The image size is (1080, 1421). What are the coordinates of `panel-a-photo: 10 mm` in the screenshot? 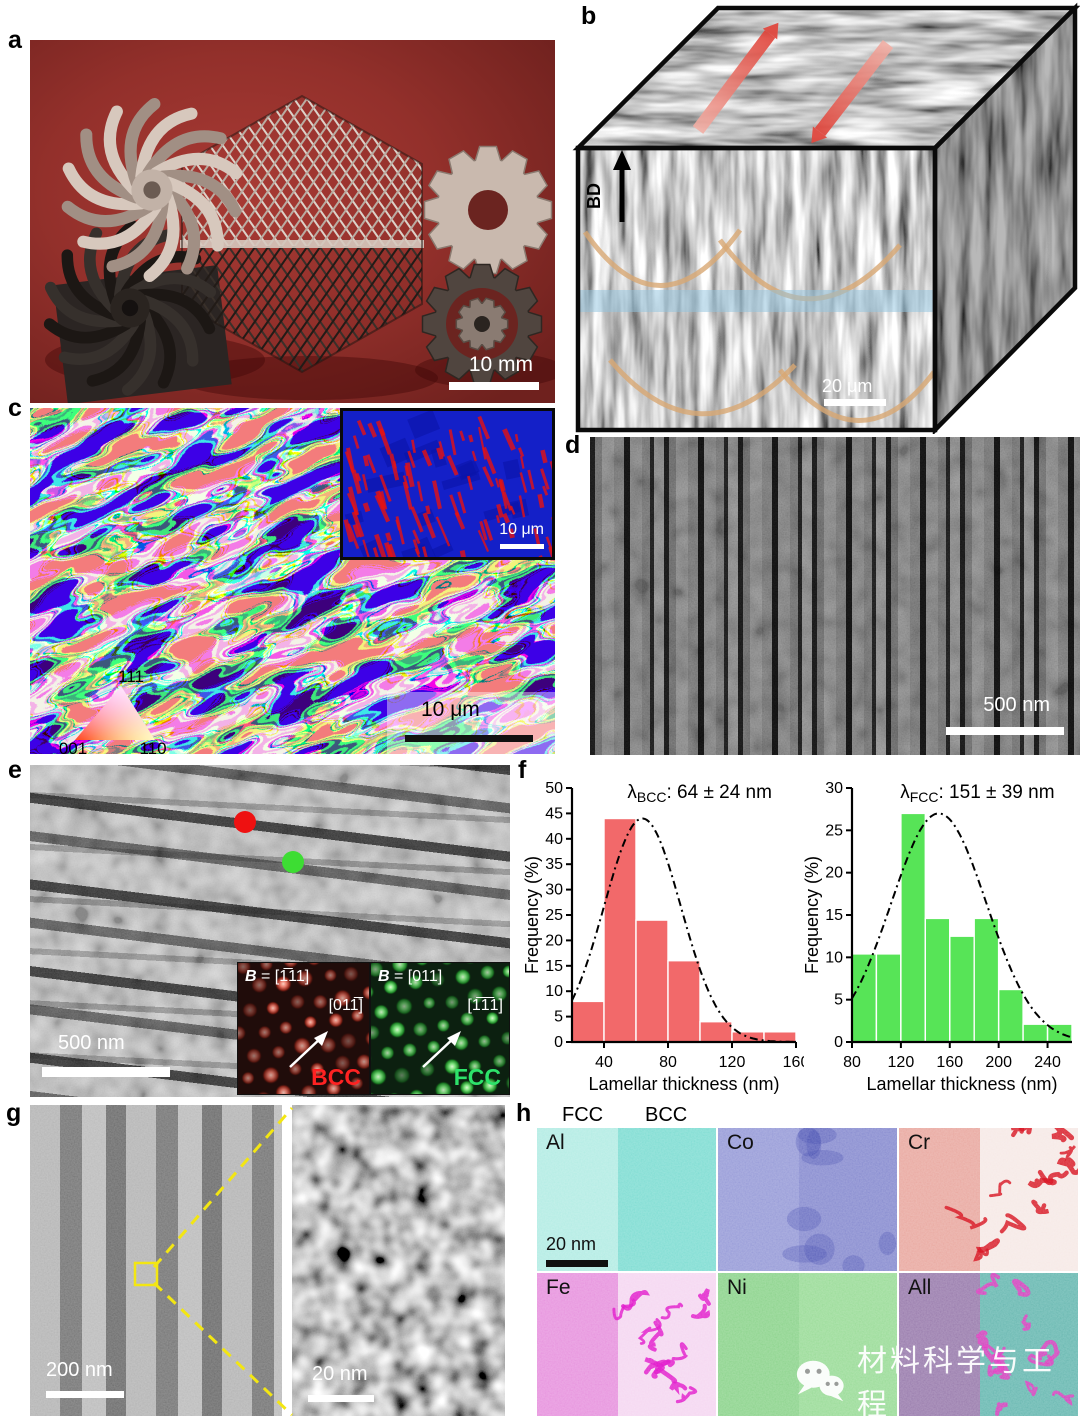 It's located at (292, 221).